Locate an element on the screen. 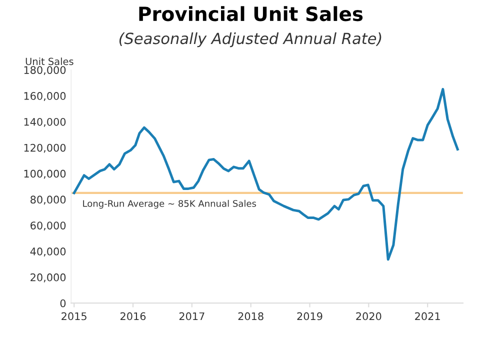  y-tick-label: 60,000 is located at coordinates (48, 226).